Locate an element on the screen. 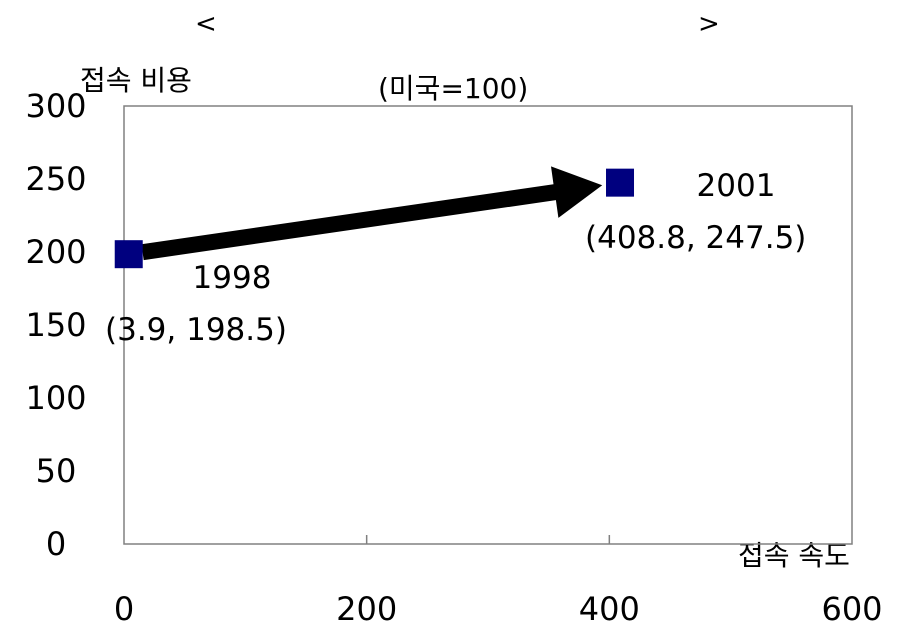  x-tick-label: 600 is located at coordinates (851, 609).